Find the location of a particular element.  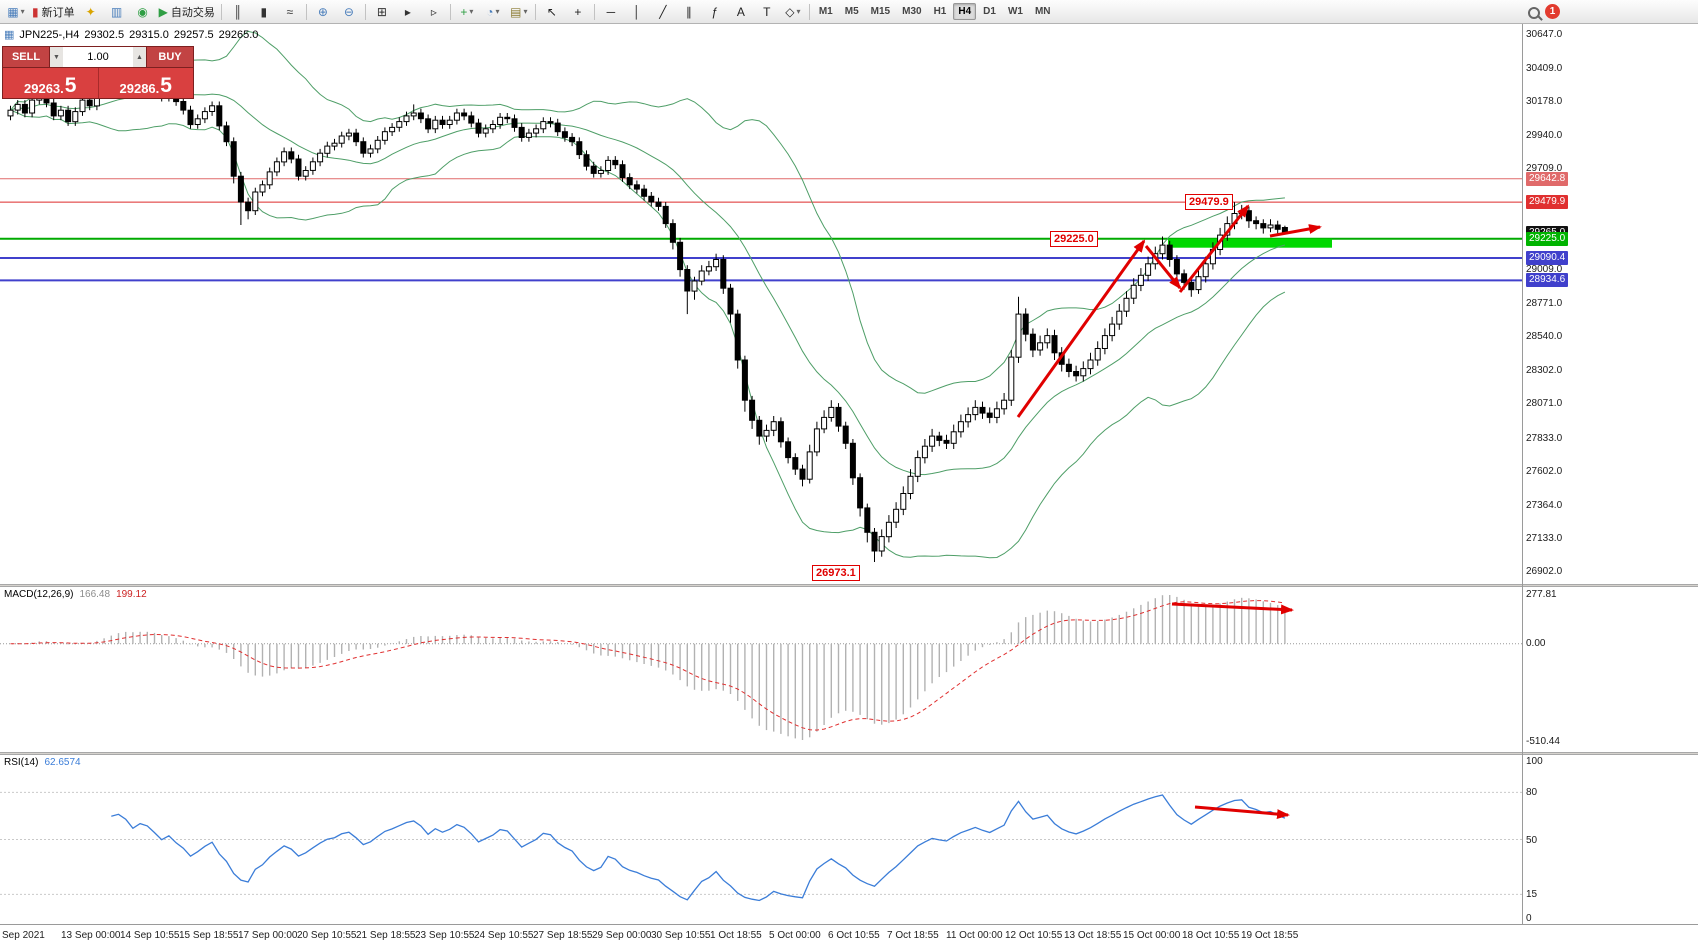

toolbar-navigator-button: ◉ is located at coordinates (143, 12).